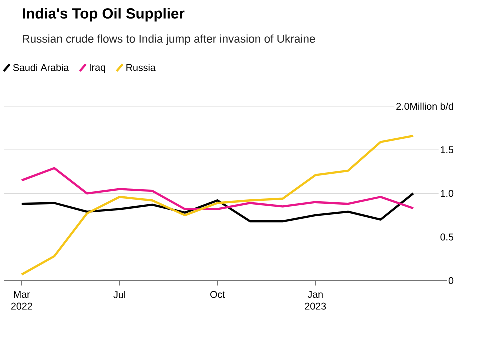 Image resolution: width=490 pixels, height=340 pixels. What do you see at coordinates (98, 69) in the screenshot?
I see `legend-label: Iraq` at bounding box center [98, 69].